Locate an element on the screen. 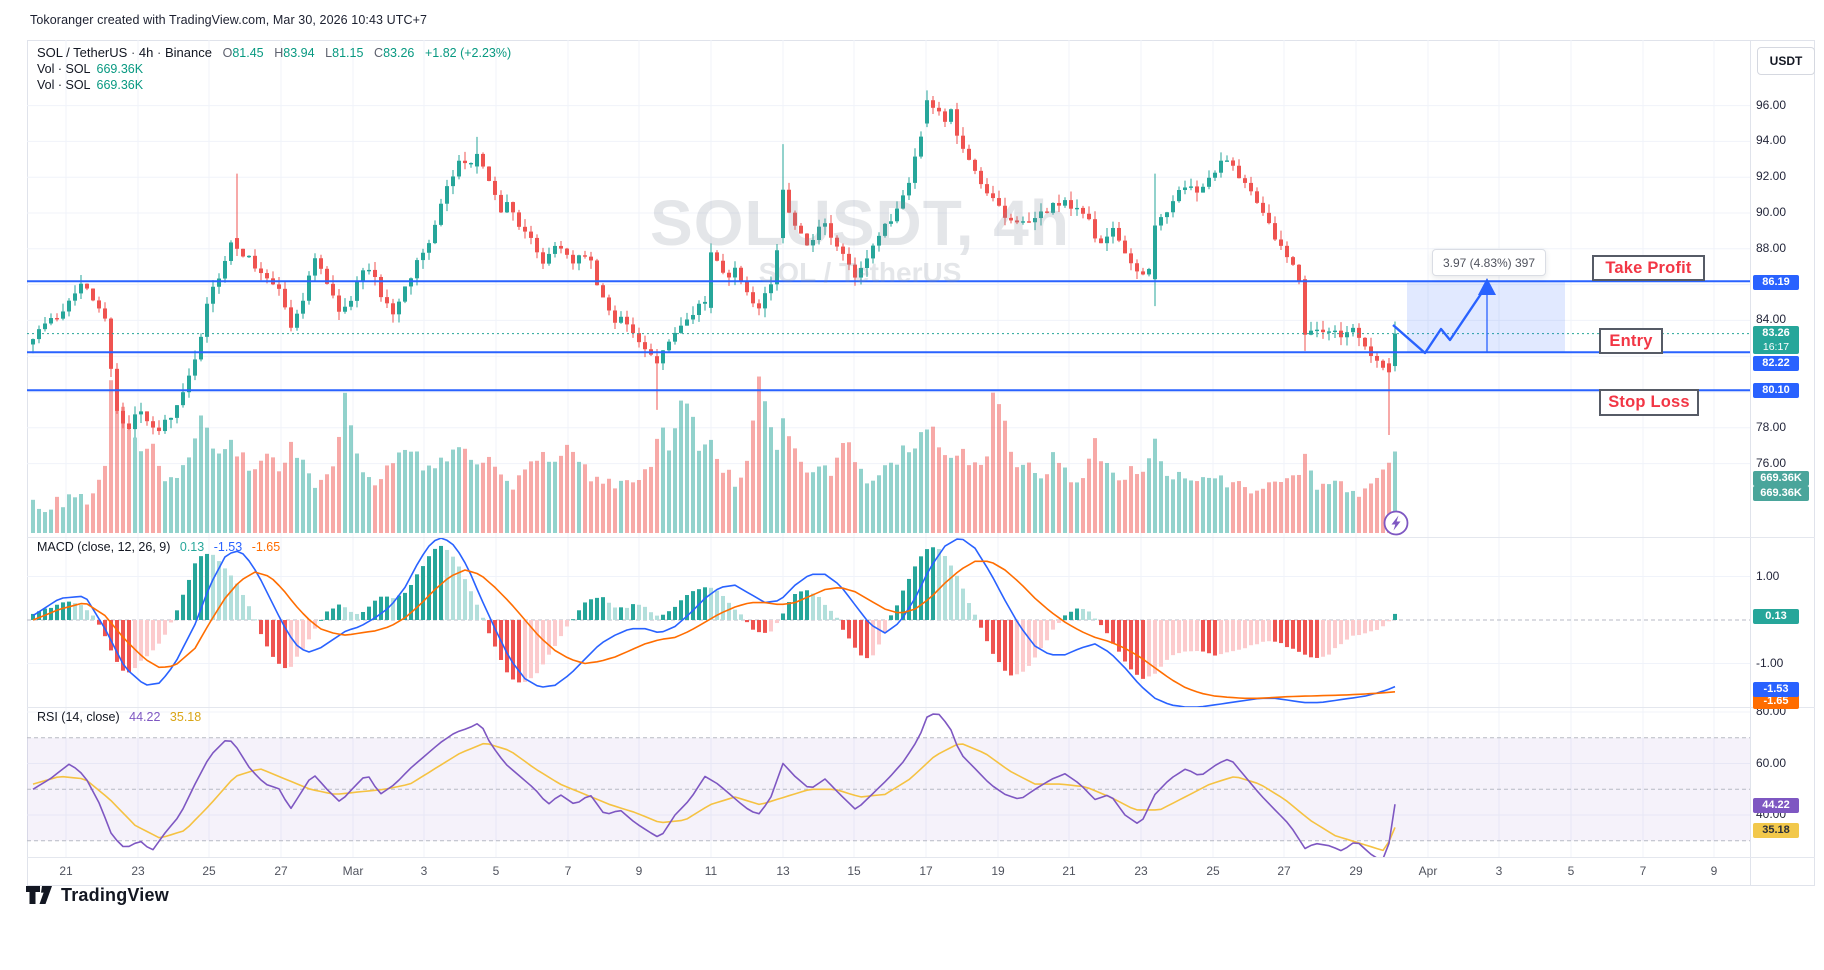 The image size is (1824, 970). measurement-tooltip: 3.97 (4.83%) 397 is located at coordinates (1489, 262).